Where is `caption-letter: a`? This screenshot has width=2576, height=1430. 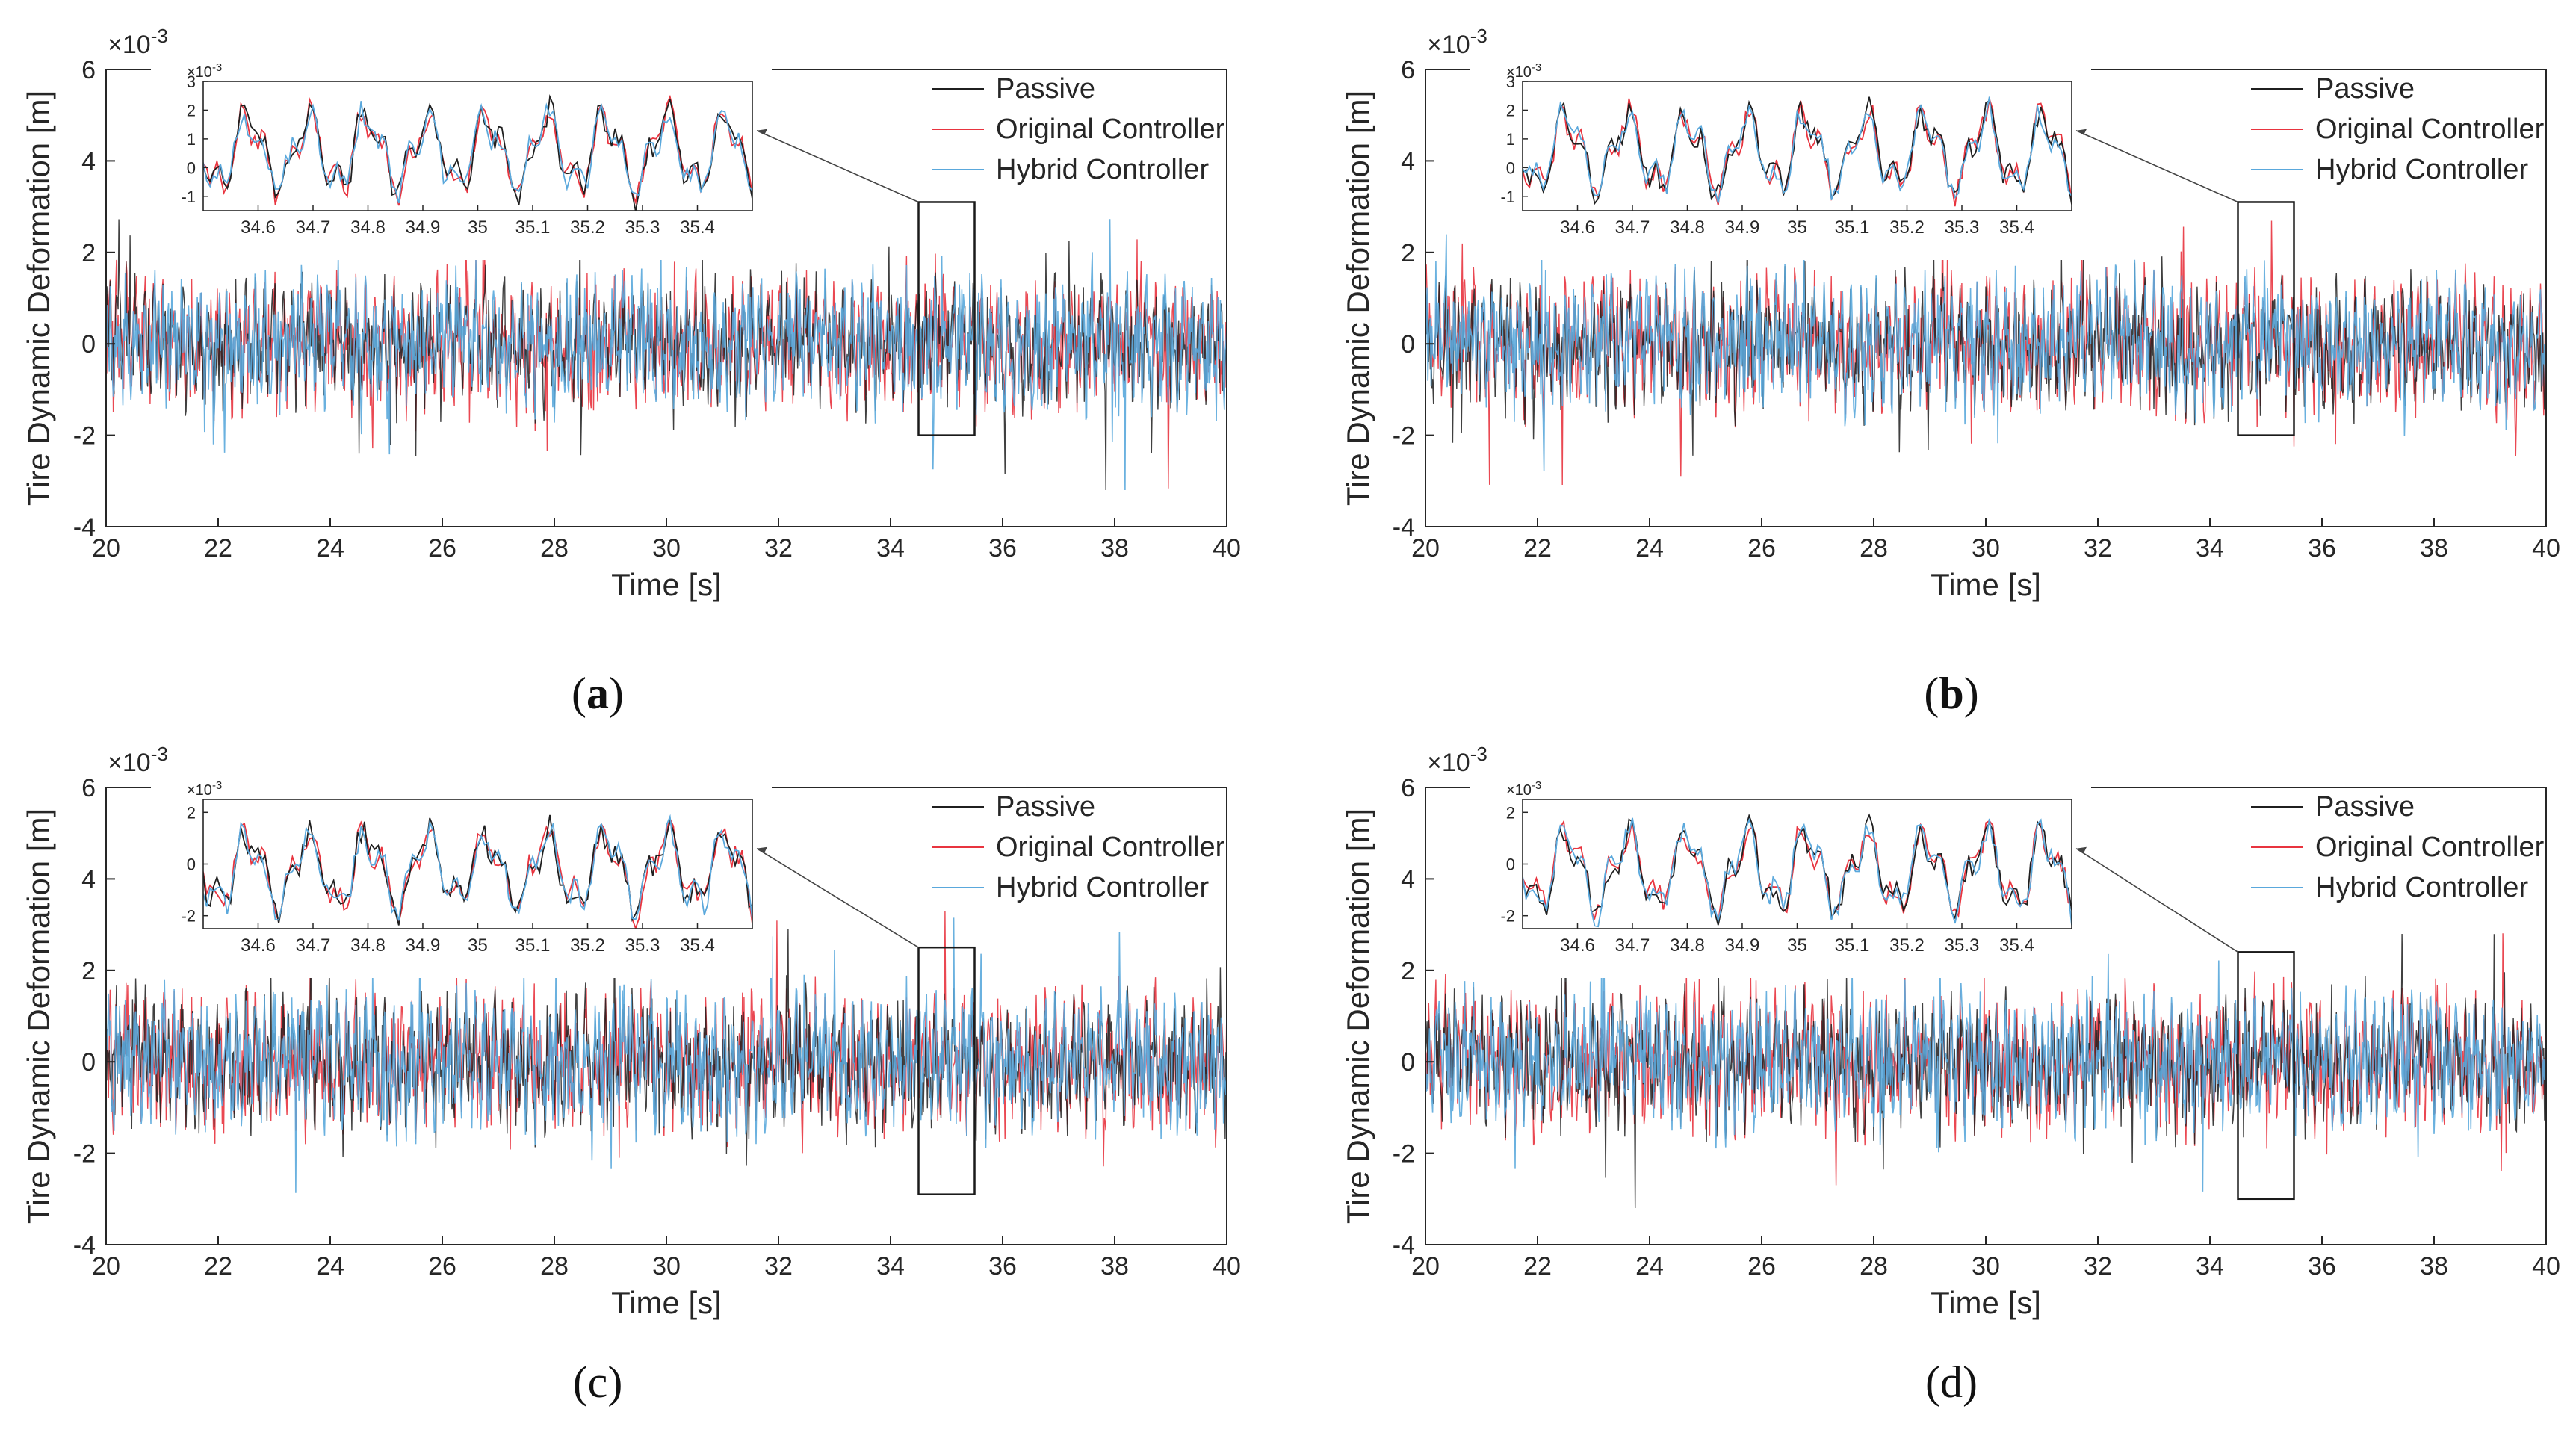
caption-letter: a is located at coordinates (597, 693).